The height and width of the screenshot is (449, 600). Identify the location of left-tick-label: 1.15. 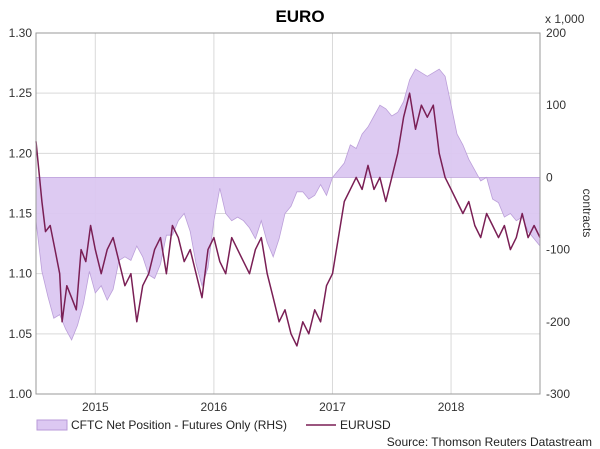
(21, 214).